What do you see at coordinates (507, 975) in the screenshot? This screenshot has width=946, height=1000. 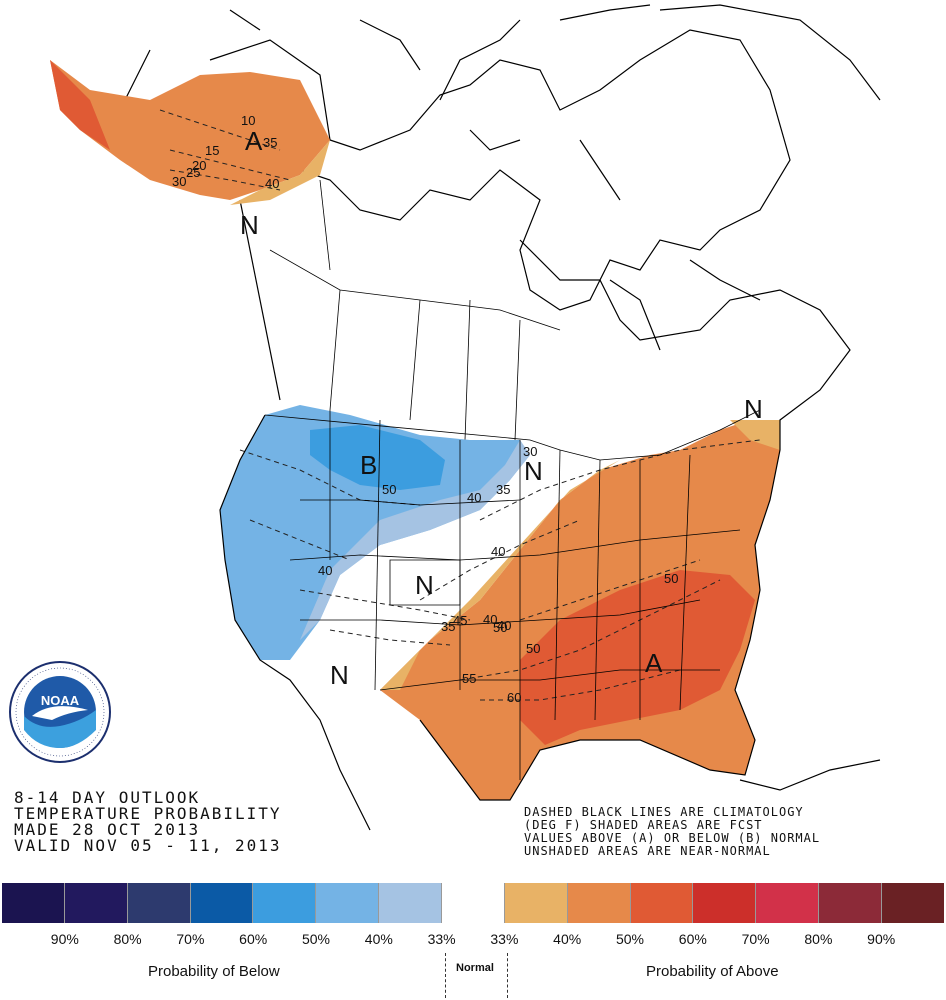 I see `legend-divider-right` at bounding box center [507, 975].